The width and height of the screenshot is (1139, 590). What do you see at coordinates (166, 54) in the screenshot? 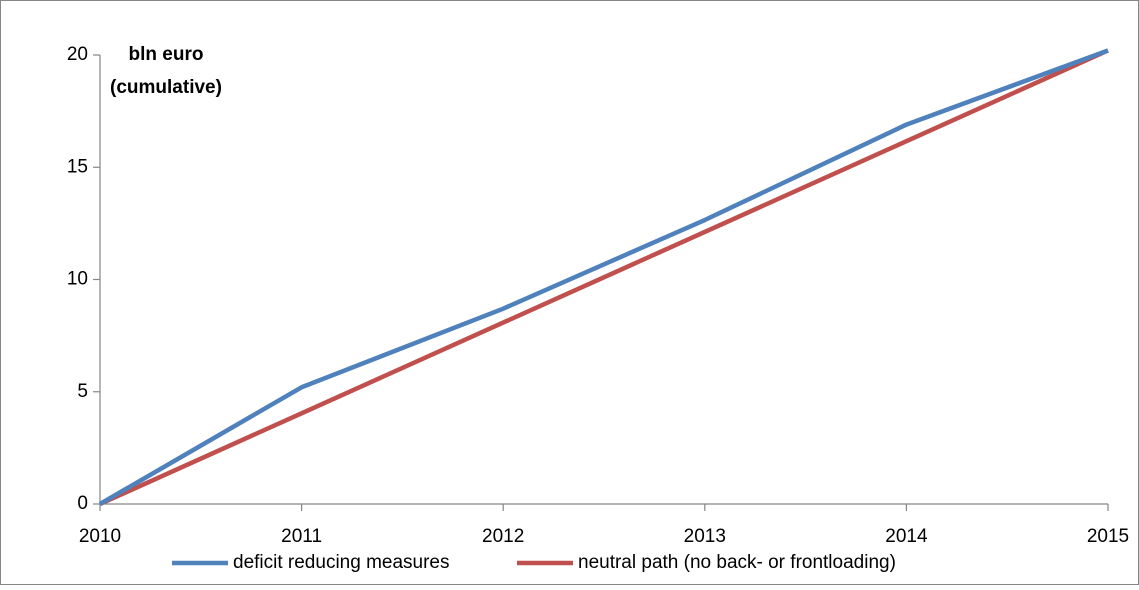
I see `y-label: bln euro` at bounding box center [166, 54].